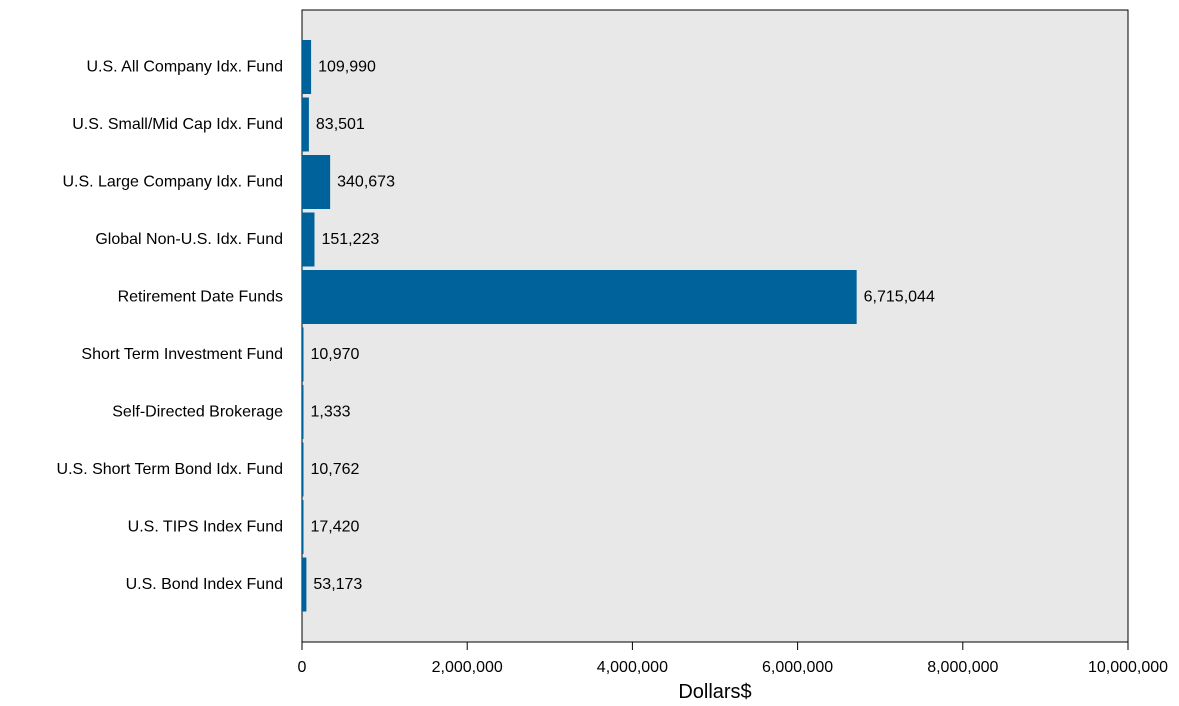 The height and width of the screenshot is (706, 1179). I want to click on data-label: 1,333, so click(331, 412).